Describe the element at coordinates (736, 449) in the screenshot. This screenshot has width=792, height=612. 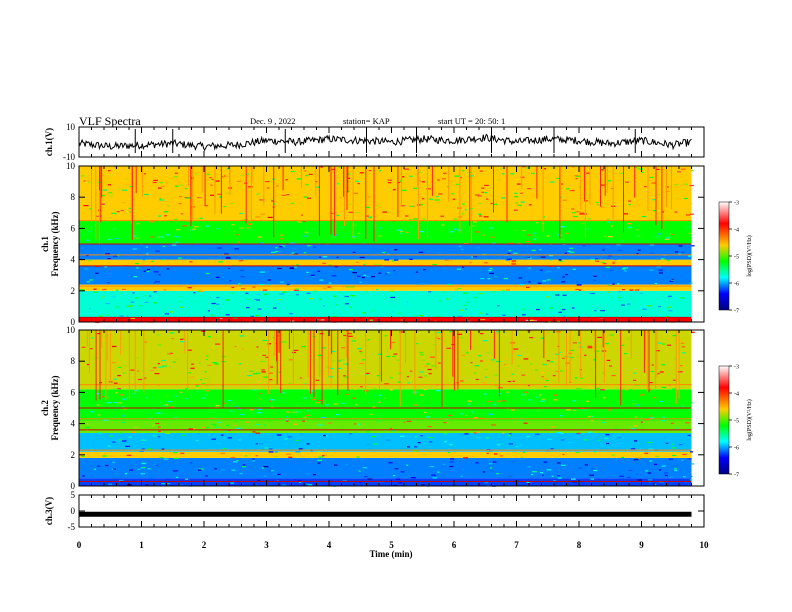
I see `colorbar-tick-label: -6` at that location.